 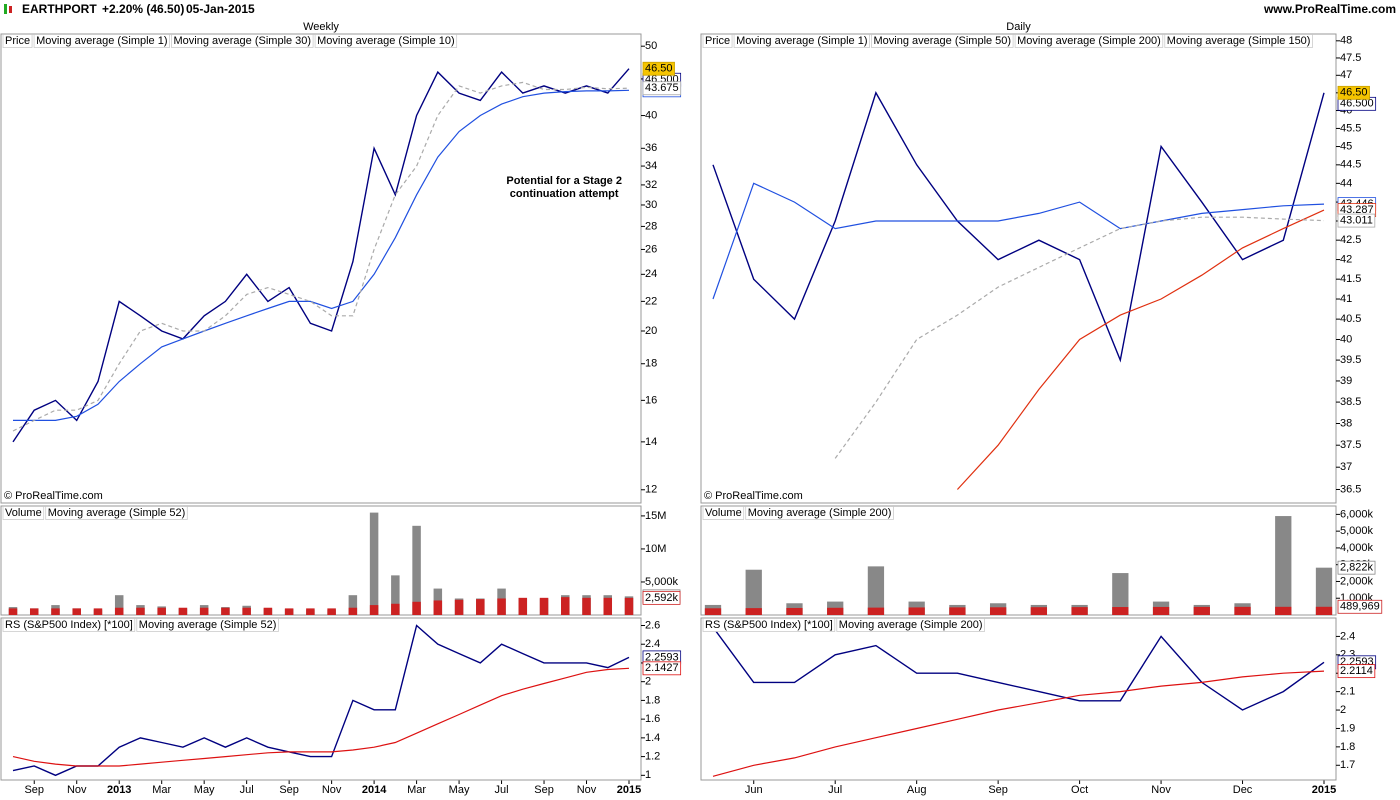 I want to click on y-tick-label: 20, so click(x=651, y=331).